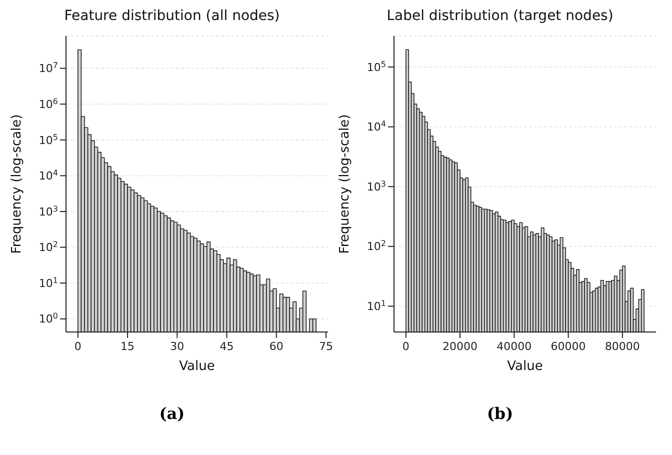  I want to click on x-tick-label: 75, so click(326, 346).